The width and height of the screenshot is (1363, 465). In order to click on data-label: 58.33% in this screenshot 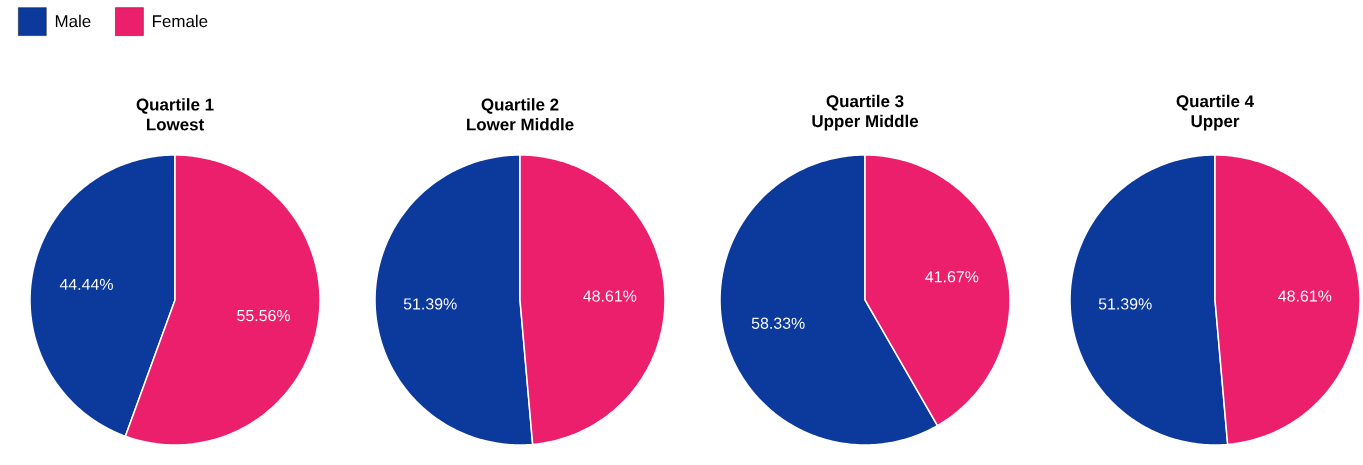, I will do `click(778, 323)`.